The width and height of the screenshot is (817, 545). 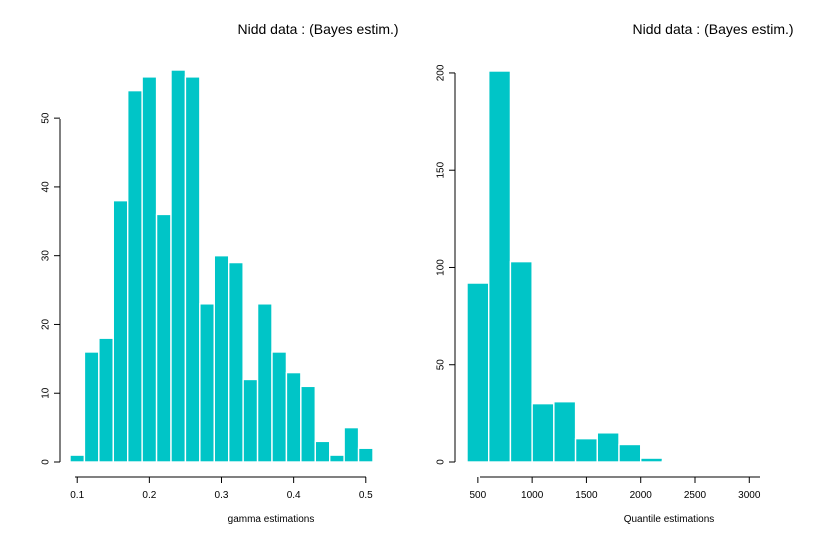 I want to click on y-tick-label: 200, so click(x=441, y=72).